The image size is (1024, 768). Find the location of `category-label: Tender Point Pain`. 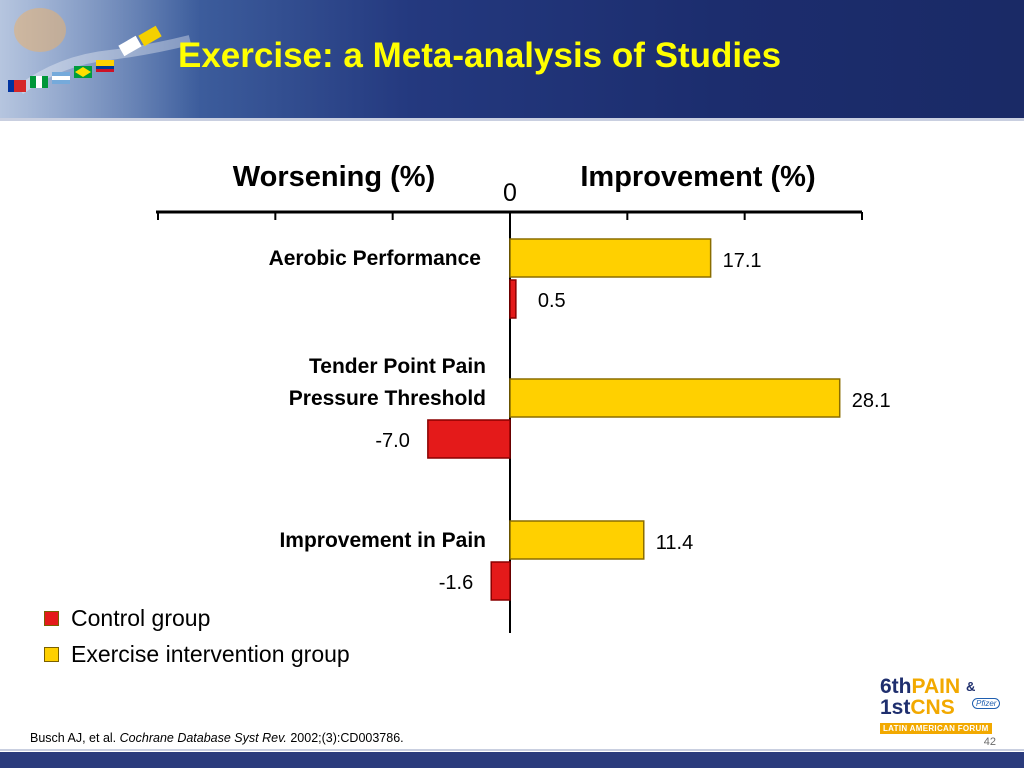

category-label: Tender Point Pain is located at coordinates (397, 366).